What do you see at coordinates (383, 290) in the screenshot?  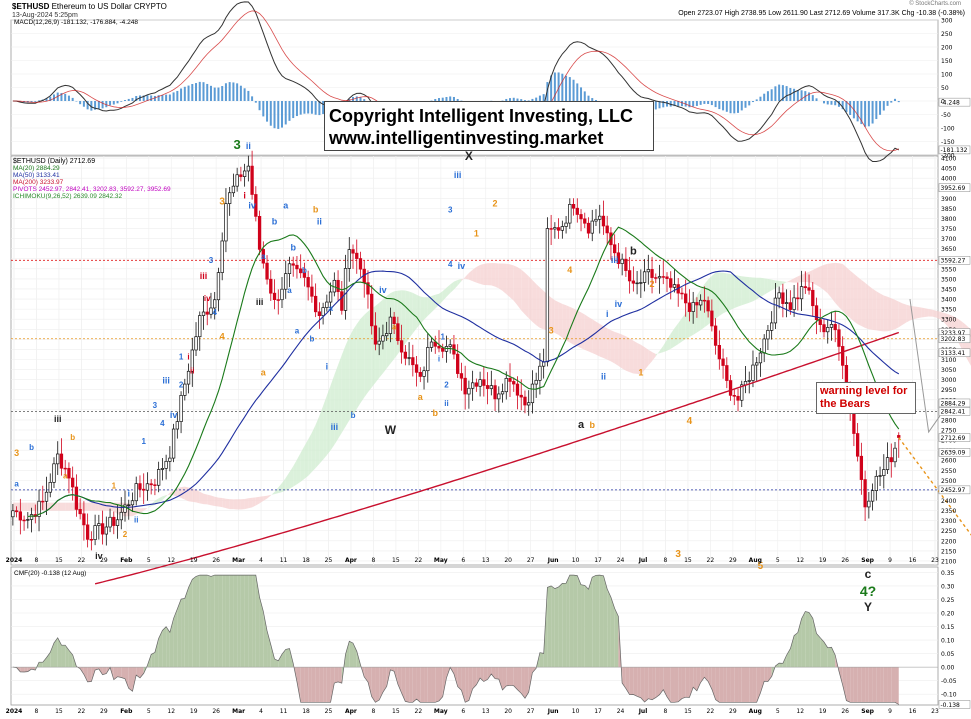 I see `wave-label: iv` at bounding box center [383, 290].